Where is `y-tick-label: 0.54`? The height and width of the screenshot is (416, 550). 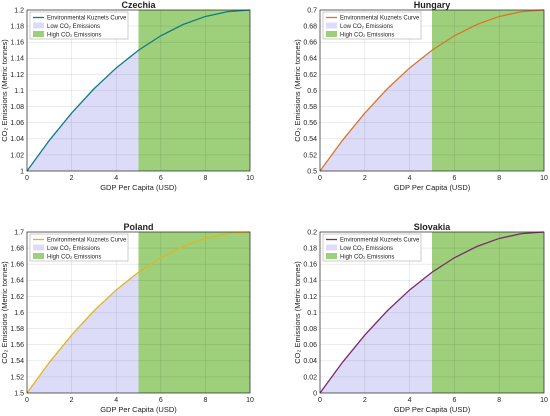
y-tick-label: 0.54 is located at coordinates (310, 139).